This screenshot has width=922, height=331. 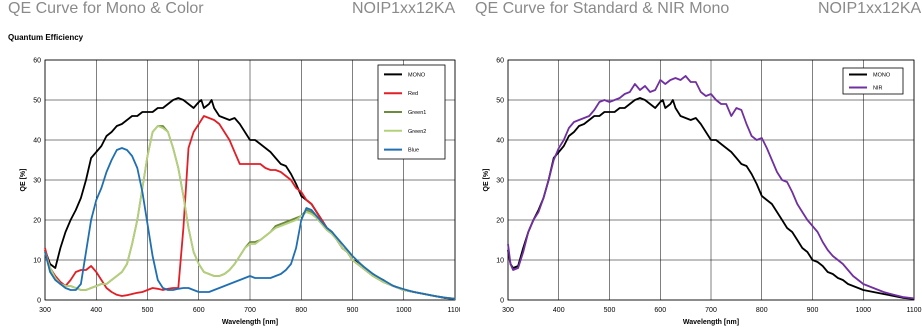 What do you see at coordinates (37, 101) in the screenshot?
I see `left-y-tick-50: 50` at bounding box center [37, 101].